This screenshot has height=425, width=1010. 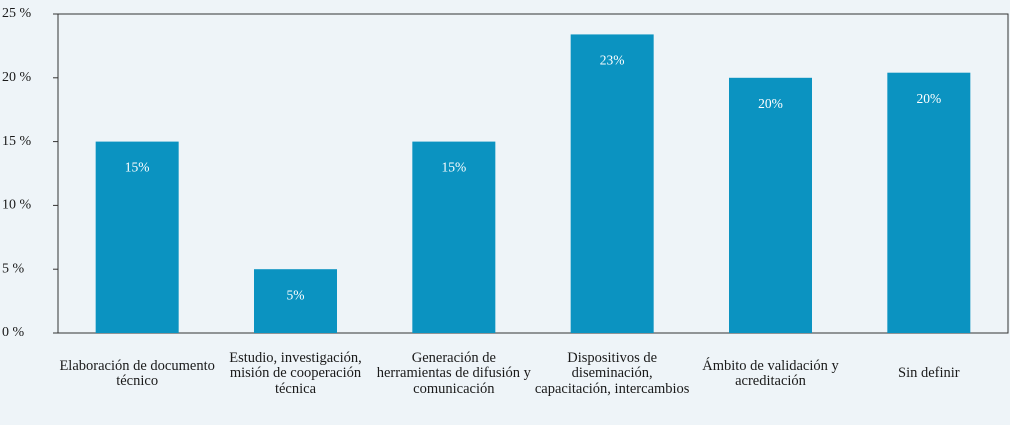 What do you see at coordinates (13, 332) in the screenshot?
I see `y-tick-label: 0 %` at bounding box center [13, 332].